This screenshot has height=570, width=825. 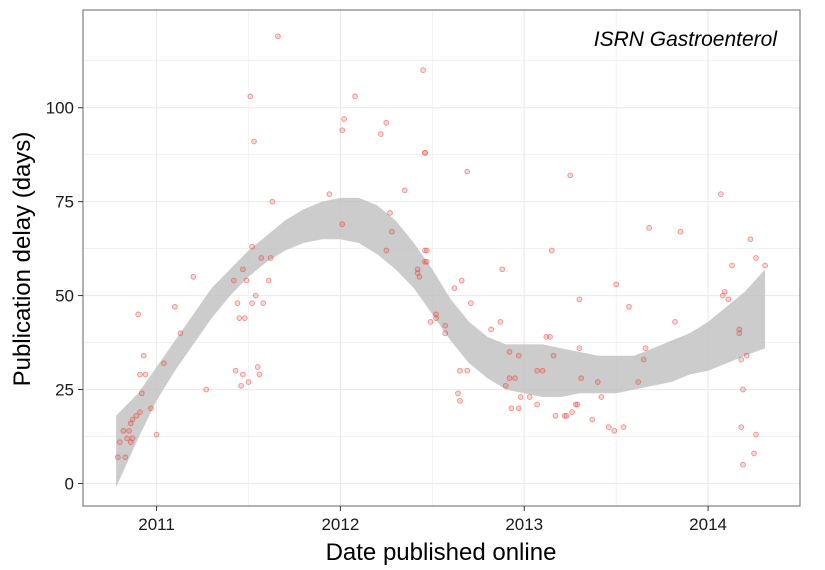 I want to click on y-tick-label: 0, so click(x=69, y=483).